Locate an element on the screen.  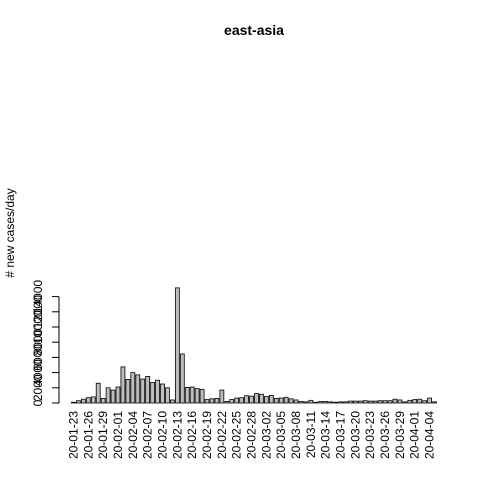
x-tick-label: 20-02-13 is located at coordinates (177, 435).